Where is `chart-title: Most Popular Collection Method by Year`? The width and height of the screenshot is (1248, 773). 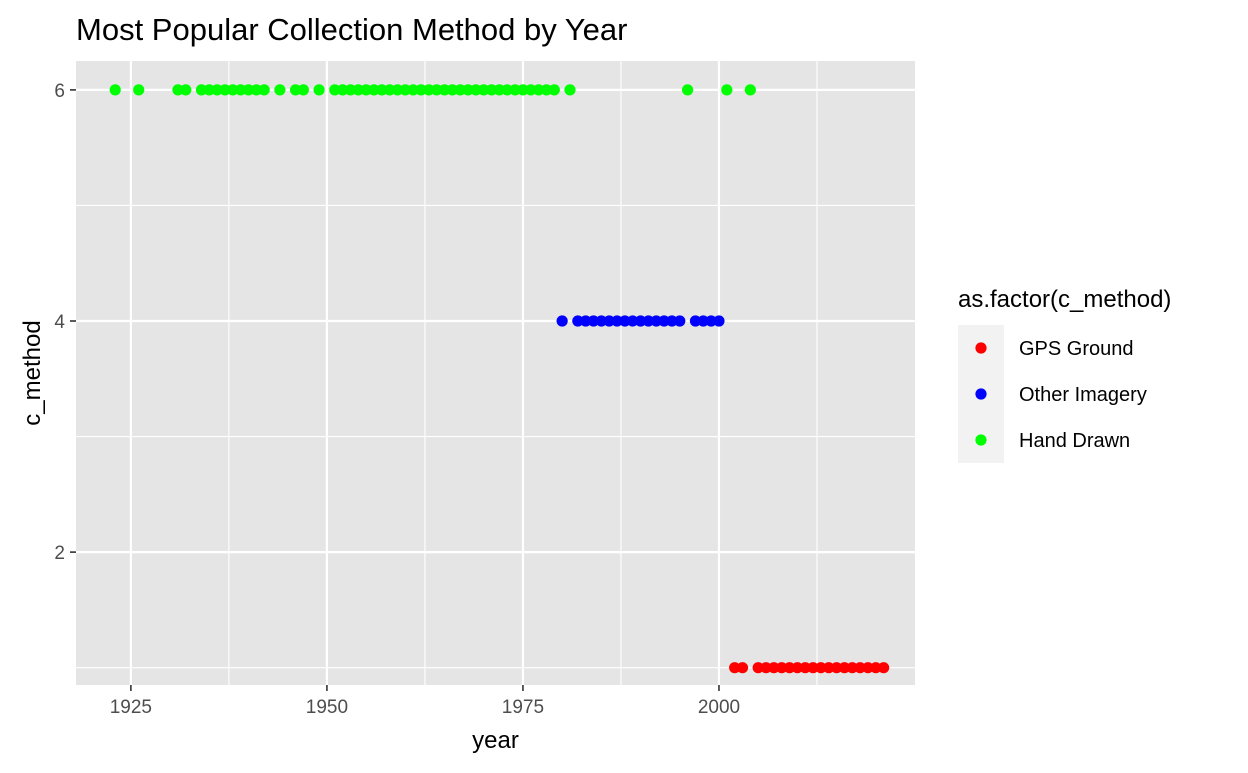 chart-title: Most Popular Collection Method by Year is located at coordinates (351, 29).